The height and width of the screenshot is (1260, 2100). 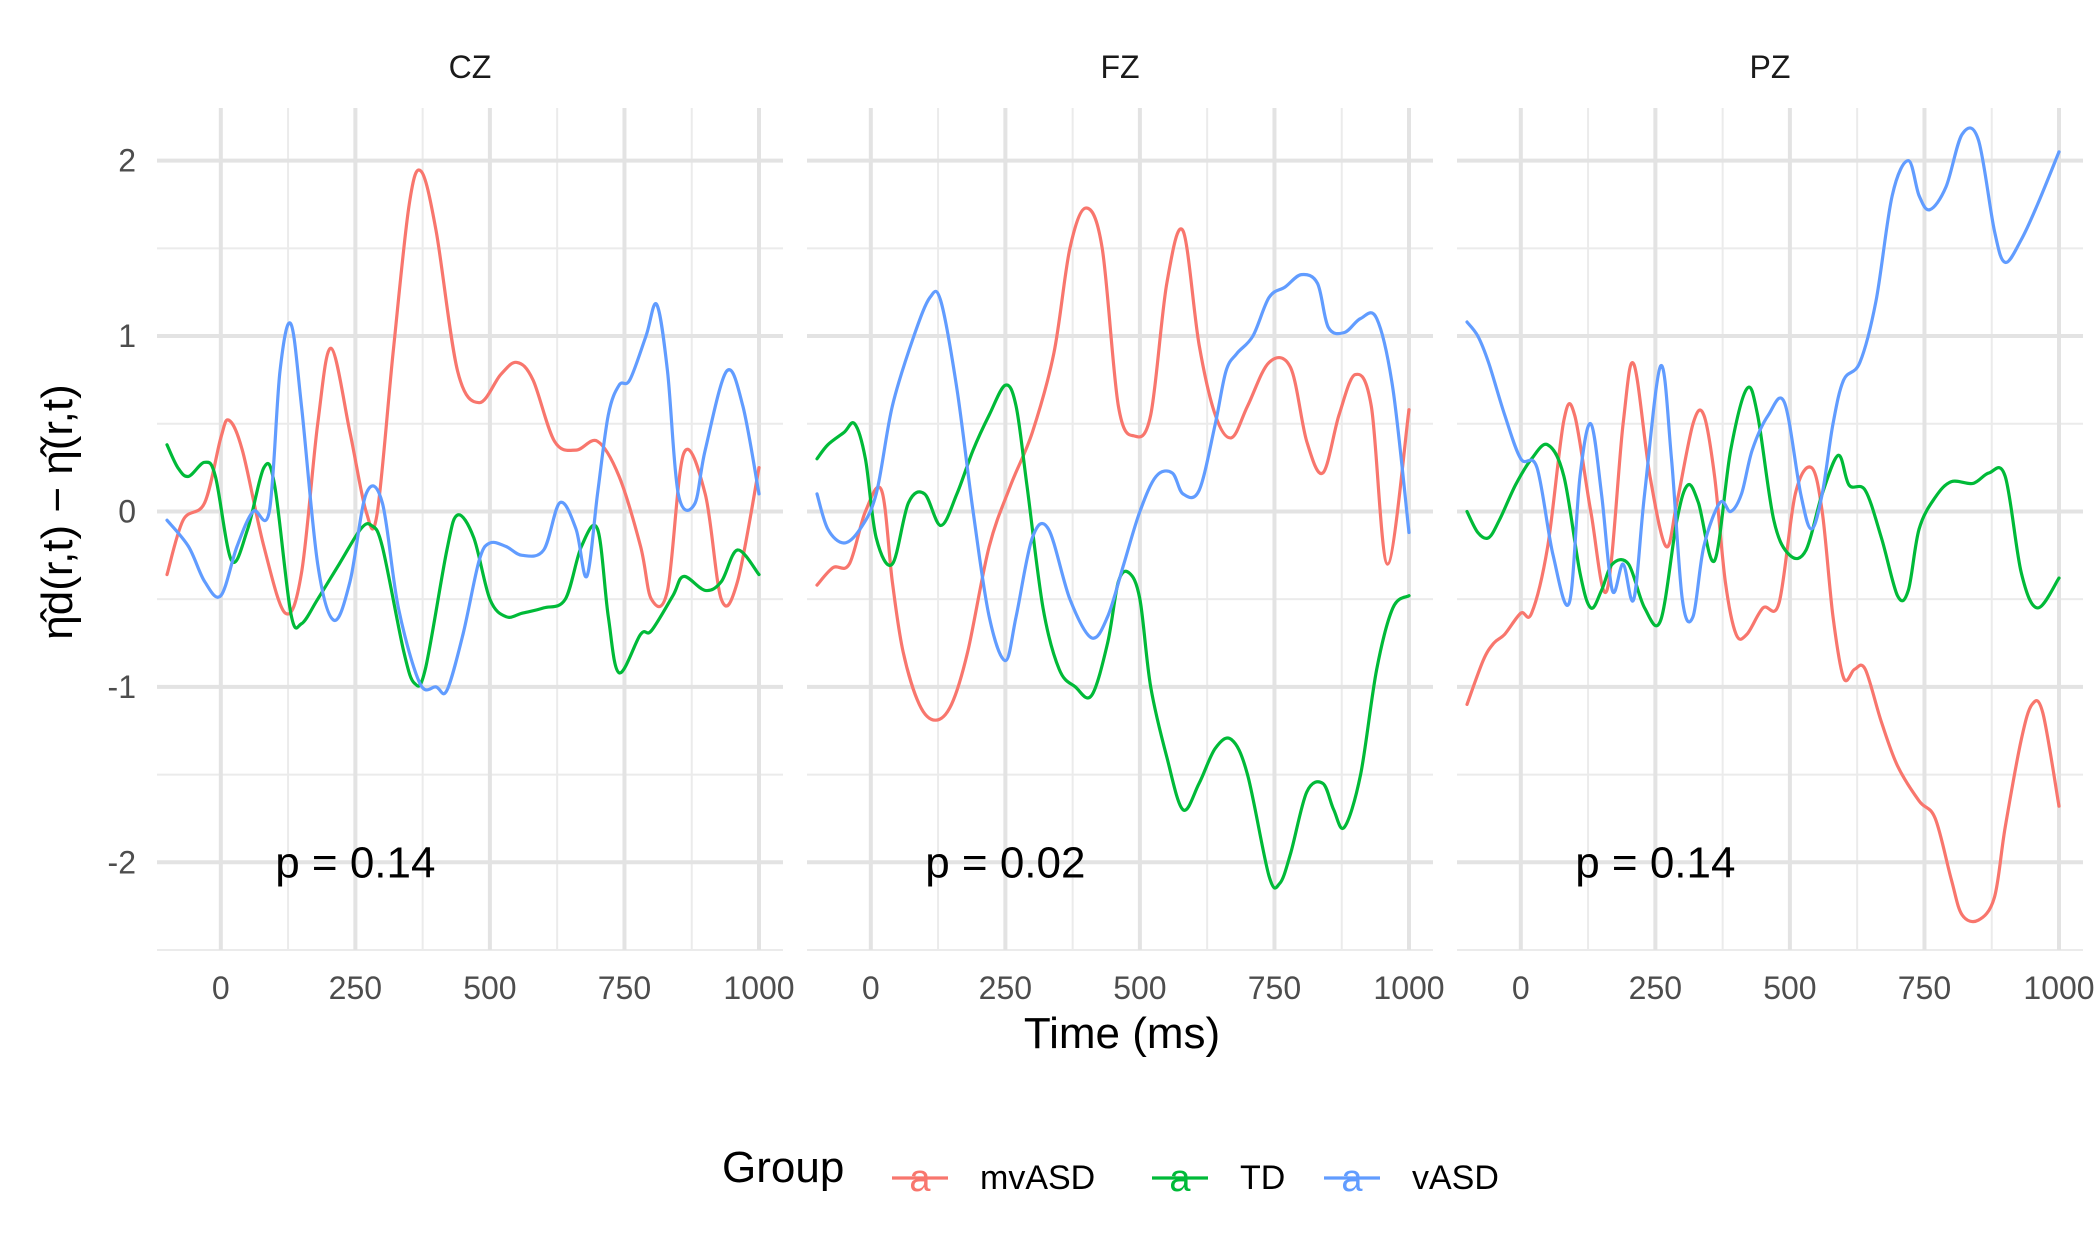 What do you see at coordinates (127, 511) in the screenshot?
I see `y-tick-label: 0` at bounding box center [127, 511].